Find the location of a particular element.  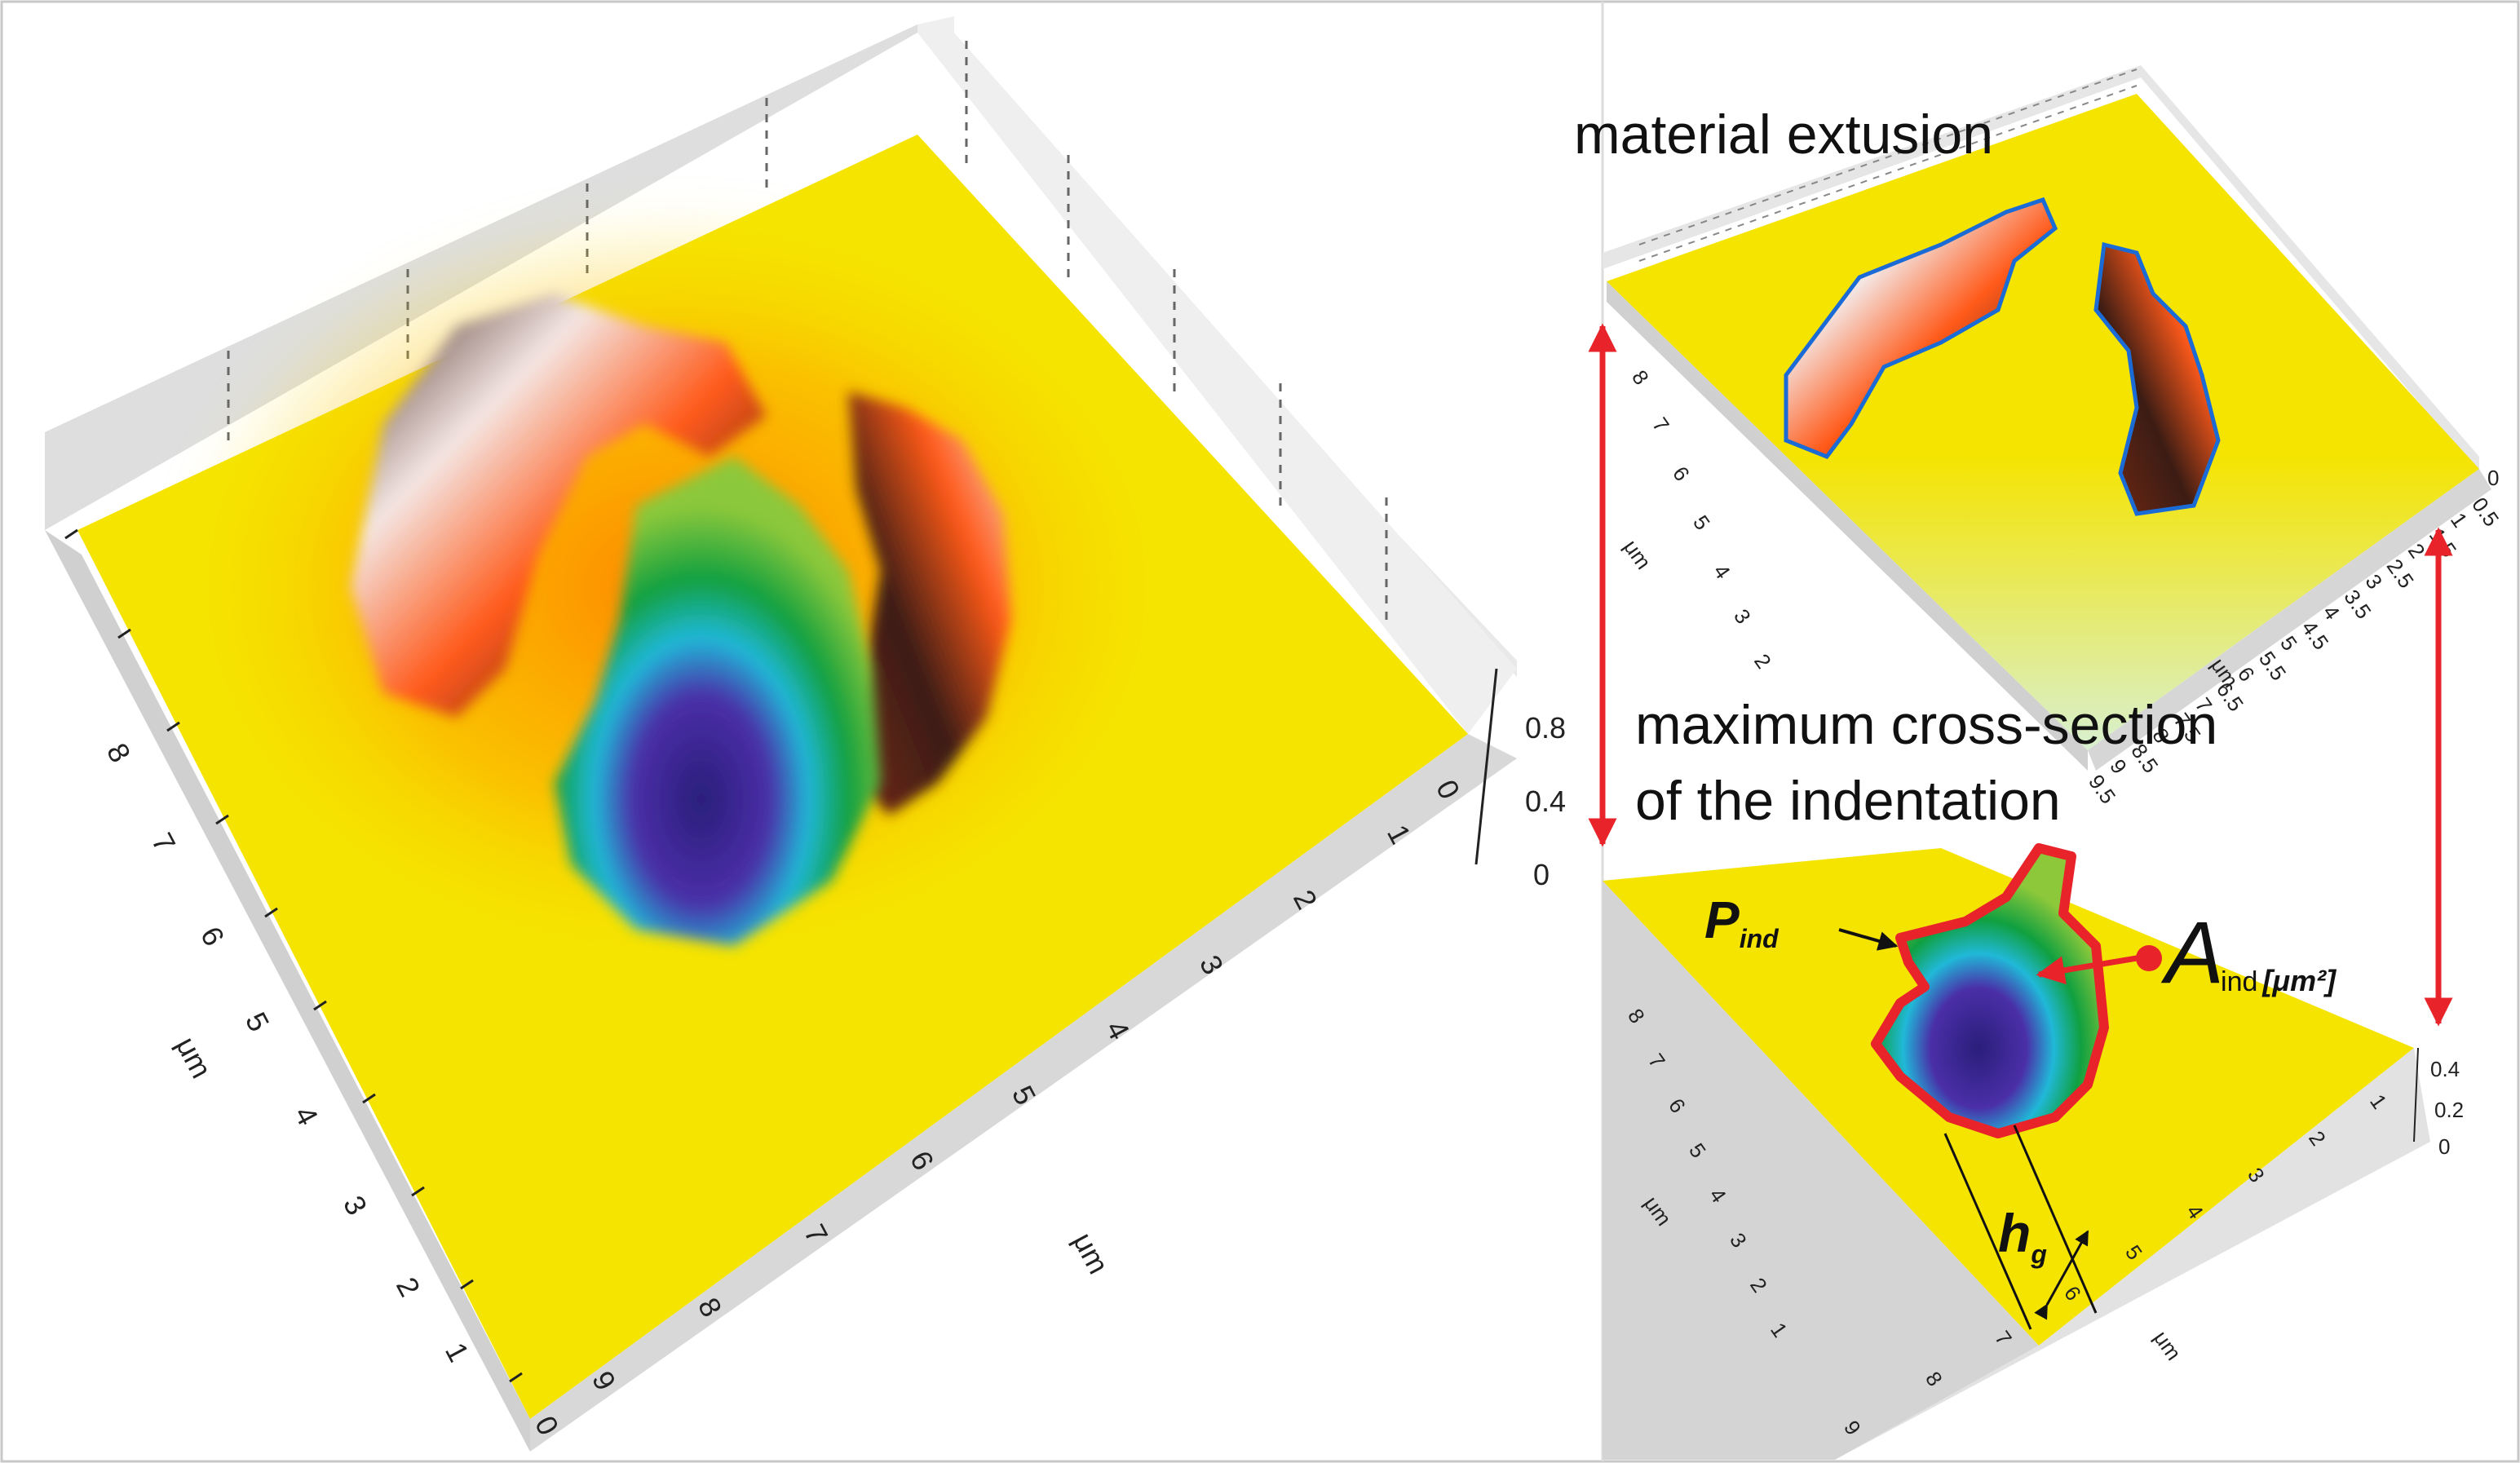

br-depth-arrow is located at coordinates (2061, 1275).